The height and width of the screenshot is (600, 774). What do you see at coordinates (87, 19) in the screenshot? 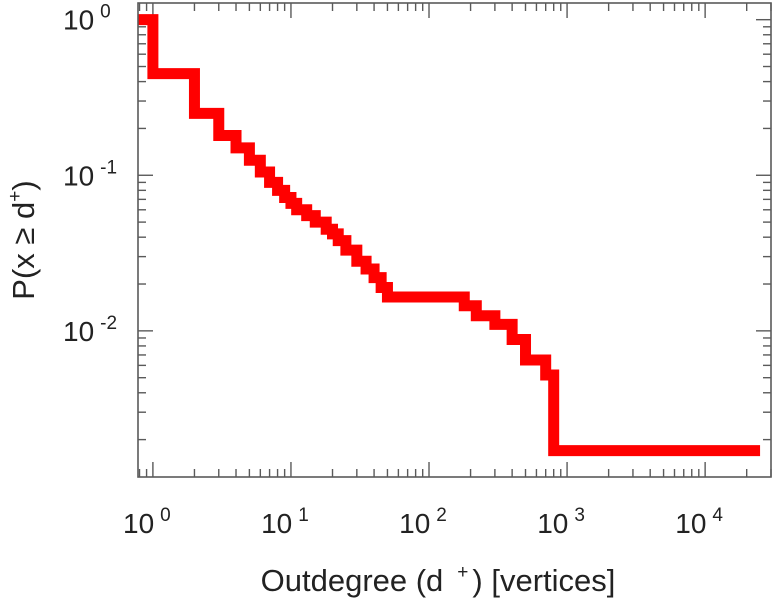
I see `y-tick-label: 10 0` at bounding box center [87, 19].